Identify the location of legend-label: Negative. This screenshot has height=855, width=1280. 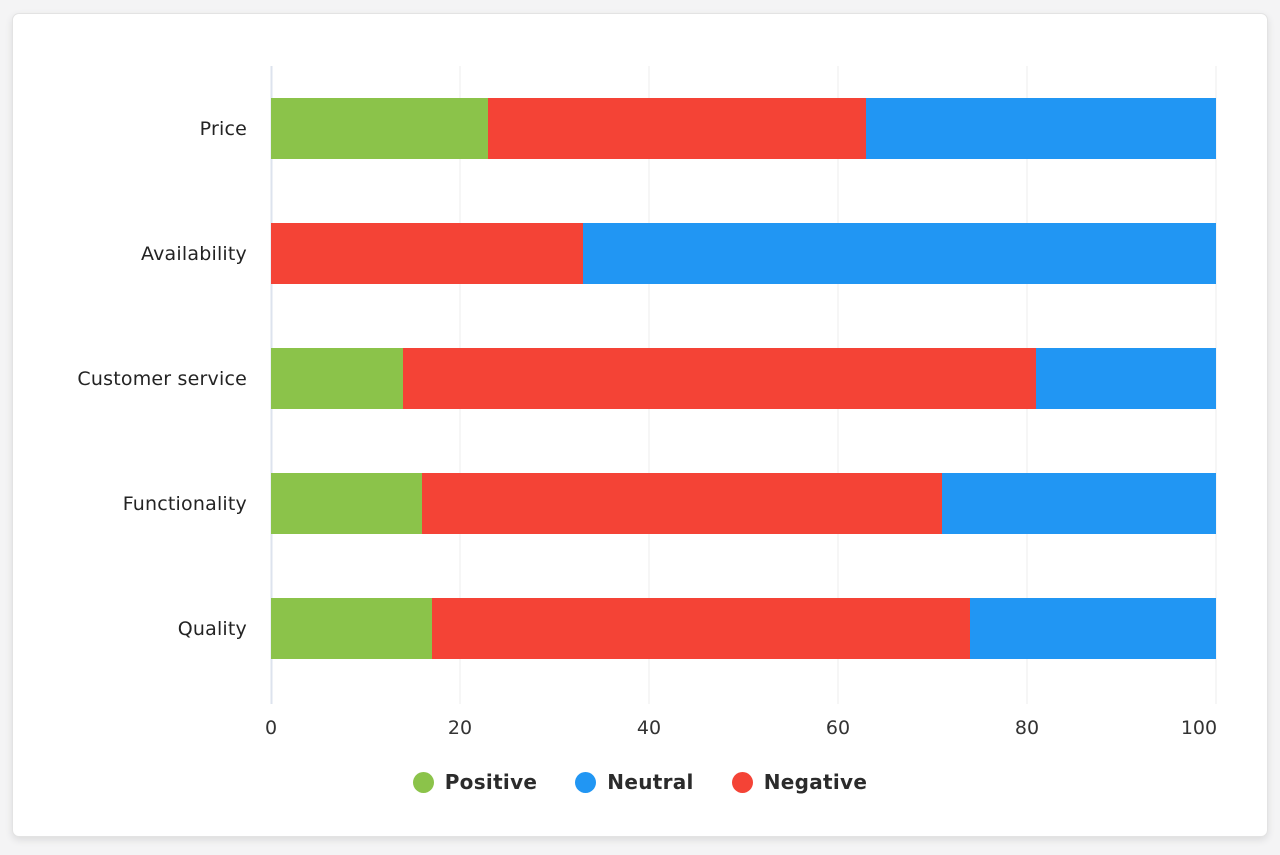
(815, 782).